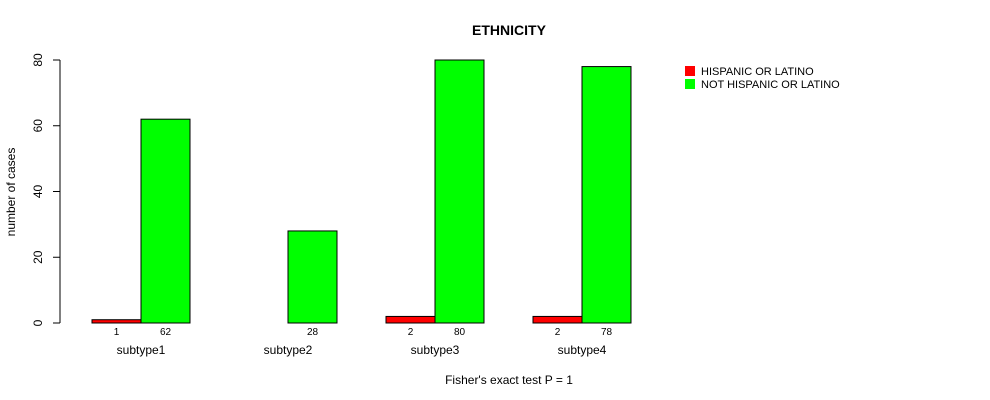 The width and height of the screenshot is (990, 400). What do you see at coordinates (362, 350) in the screenshot?
I see `category-labels-group: subtype1 subtype2 subtype3 subtype4` at bounding box center [362, 350].